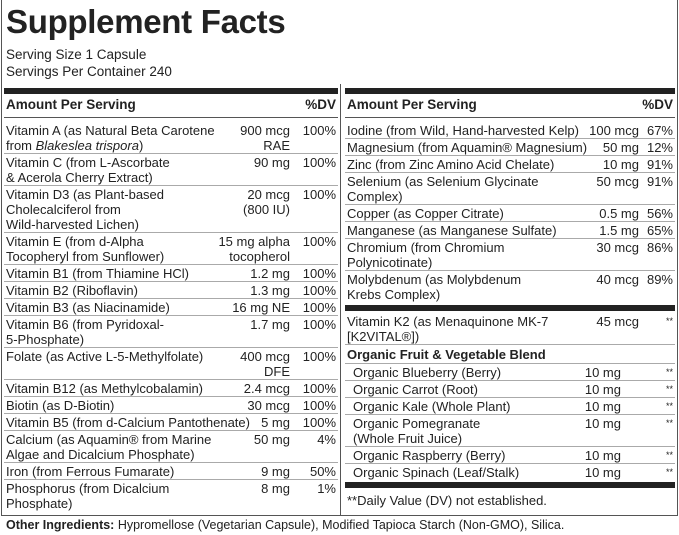  I want to click on nutrient-amount: 50 mcg, so click(617, 181).